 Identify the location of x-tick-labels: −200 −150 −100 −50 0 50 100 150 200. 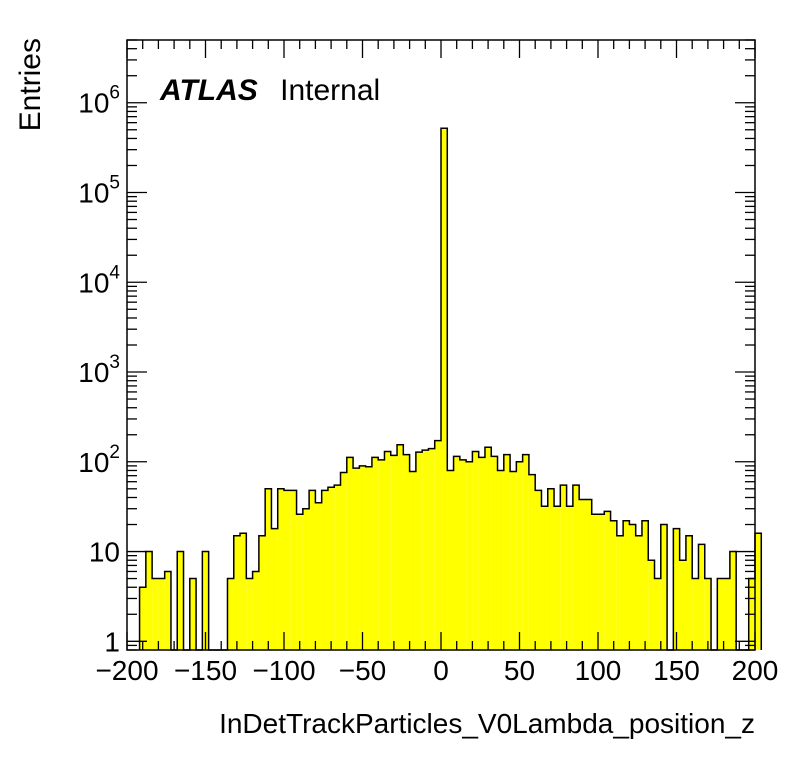
(436, 670).